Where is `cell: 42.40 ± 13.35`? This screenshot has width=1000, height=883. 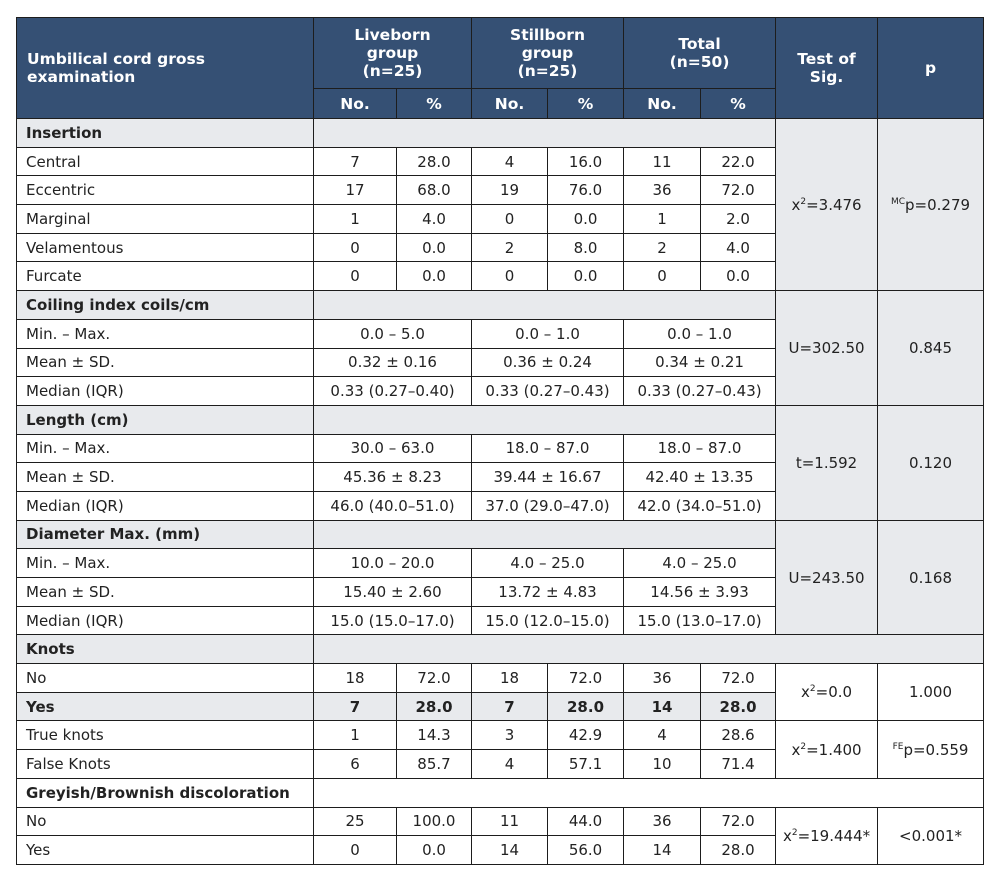
cell: 42.40 ± 13.35 is located at coordinates (700, 477).